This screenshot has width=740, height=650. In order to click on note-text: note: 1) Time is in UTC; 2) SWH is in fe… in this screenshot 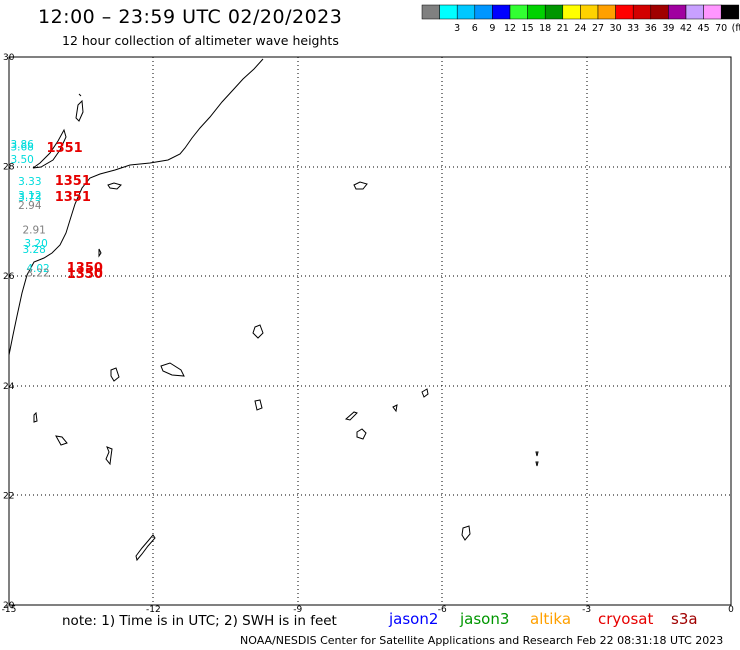, I will do `click(199, 621)`.